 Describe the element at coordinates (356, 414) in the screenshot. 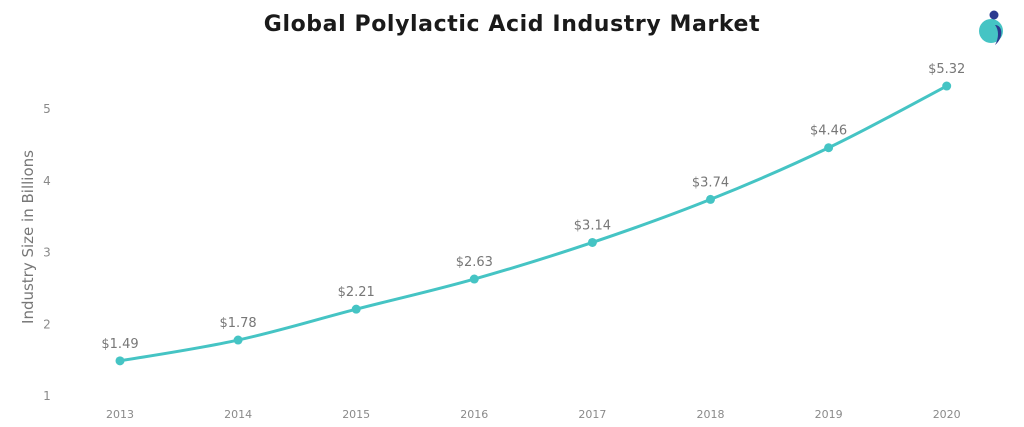

I see `x-tick-label: 2015` at that location.